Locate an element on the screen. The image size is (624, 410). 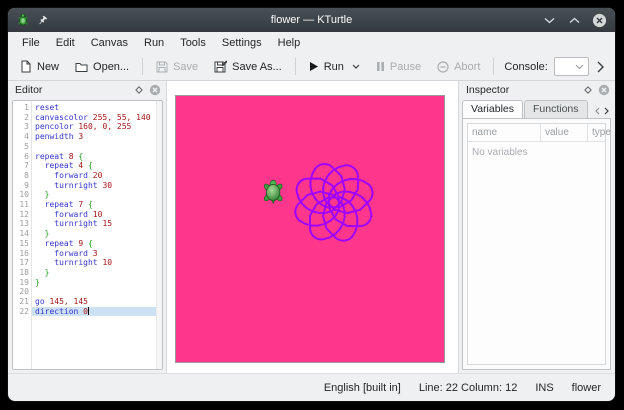
menu-item-tools: Tools is located at coordinates (193, 42).